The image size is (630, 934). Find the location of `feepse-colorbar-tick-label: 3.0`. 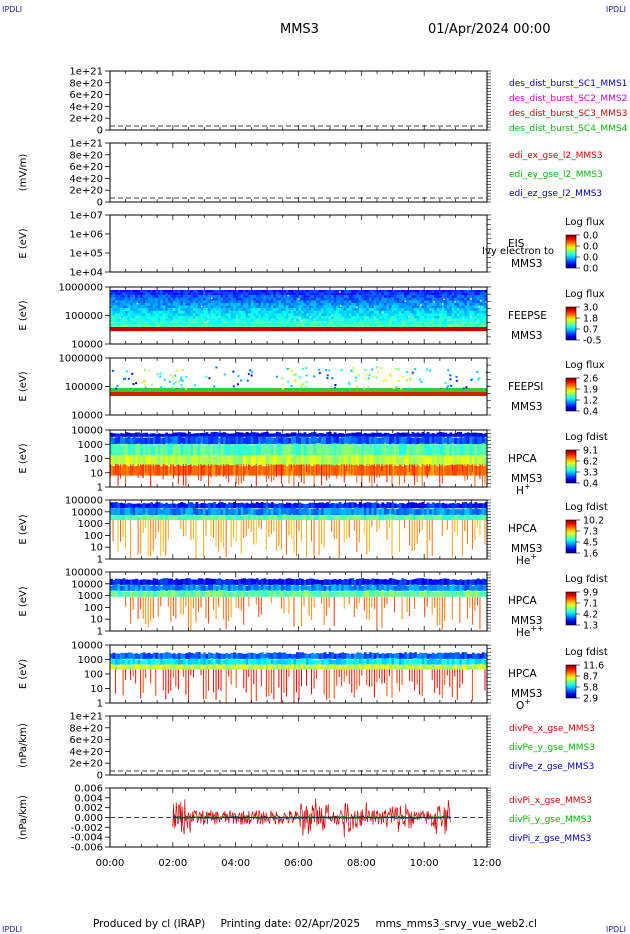

feepse-colorbar-tick-label: 3.0 is located at coordinates (590, 308).